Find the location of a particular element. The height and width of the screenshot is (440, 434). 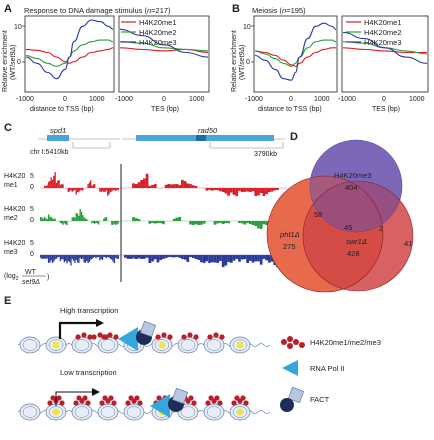

panel-b-xtick: 1000 is located at coordinates (417, 99).